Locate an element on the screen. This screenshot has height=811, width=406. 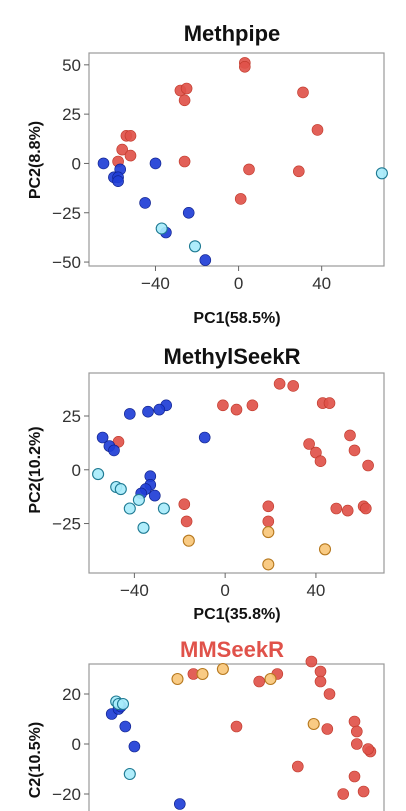
mmseekr-y-axis: 20 0 −20 is located at coordinates (70, 744).